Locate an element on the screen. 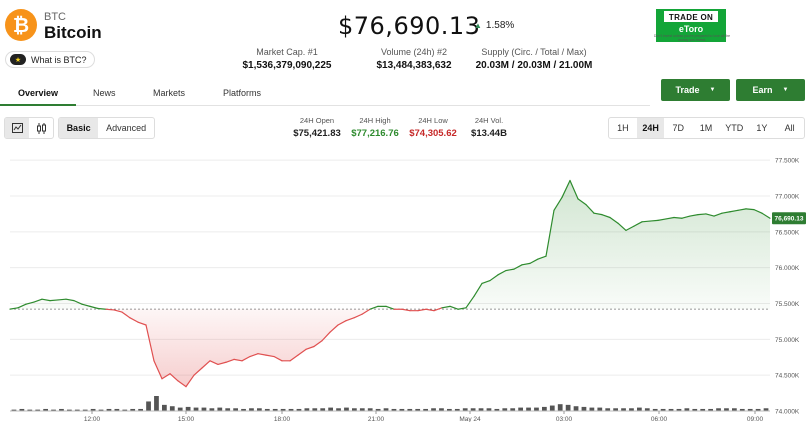 The width and height of the screenshot is (810, 422). range-7d: 7D is located at coordinates (678, 128).